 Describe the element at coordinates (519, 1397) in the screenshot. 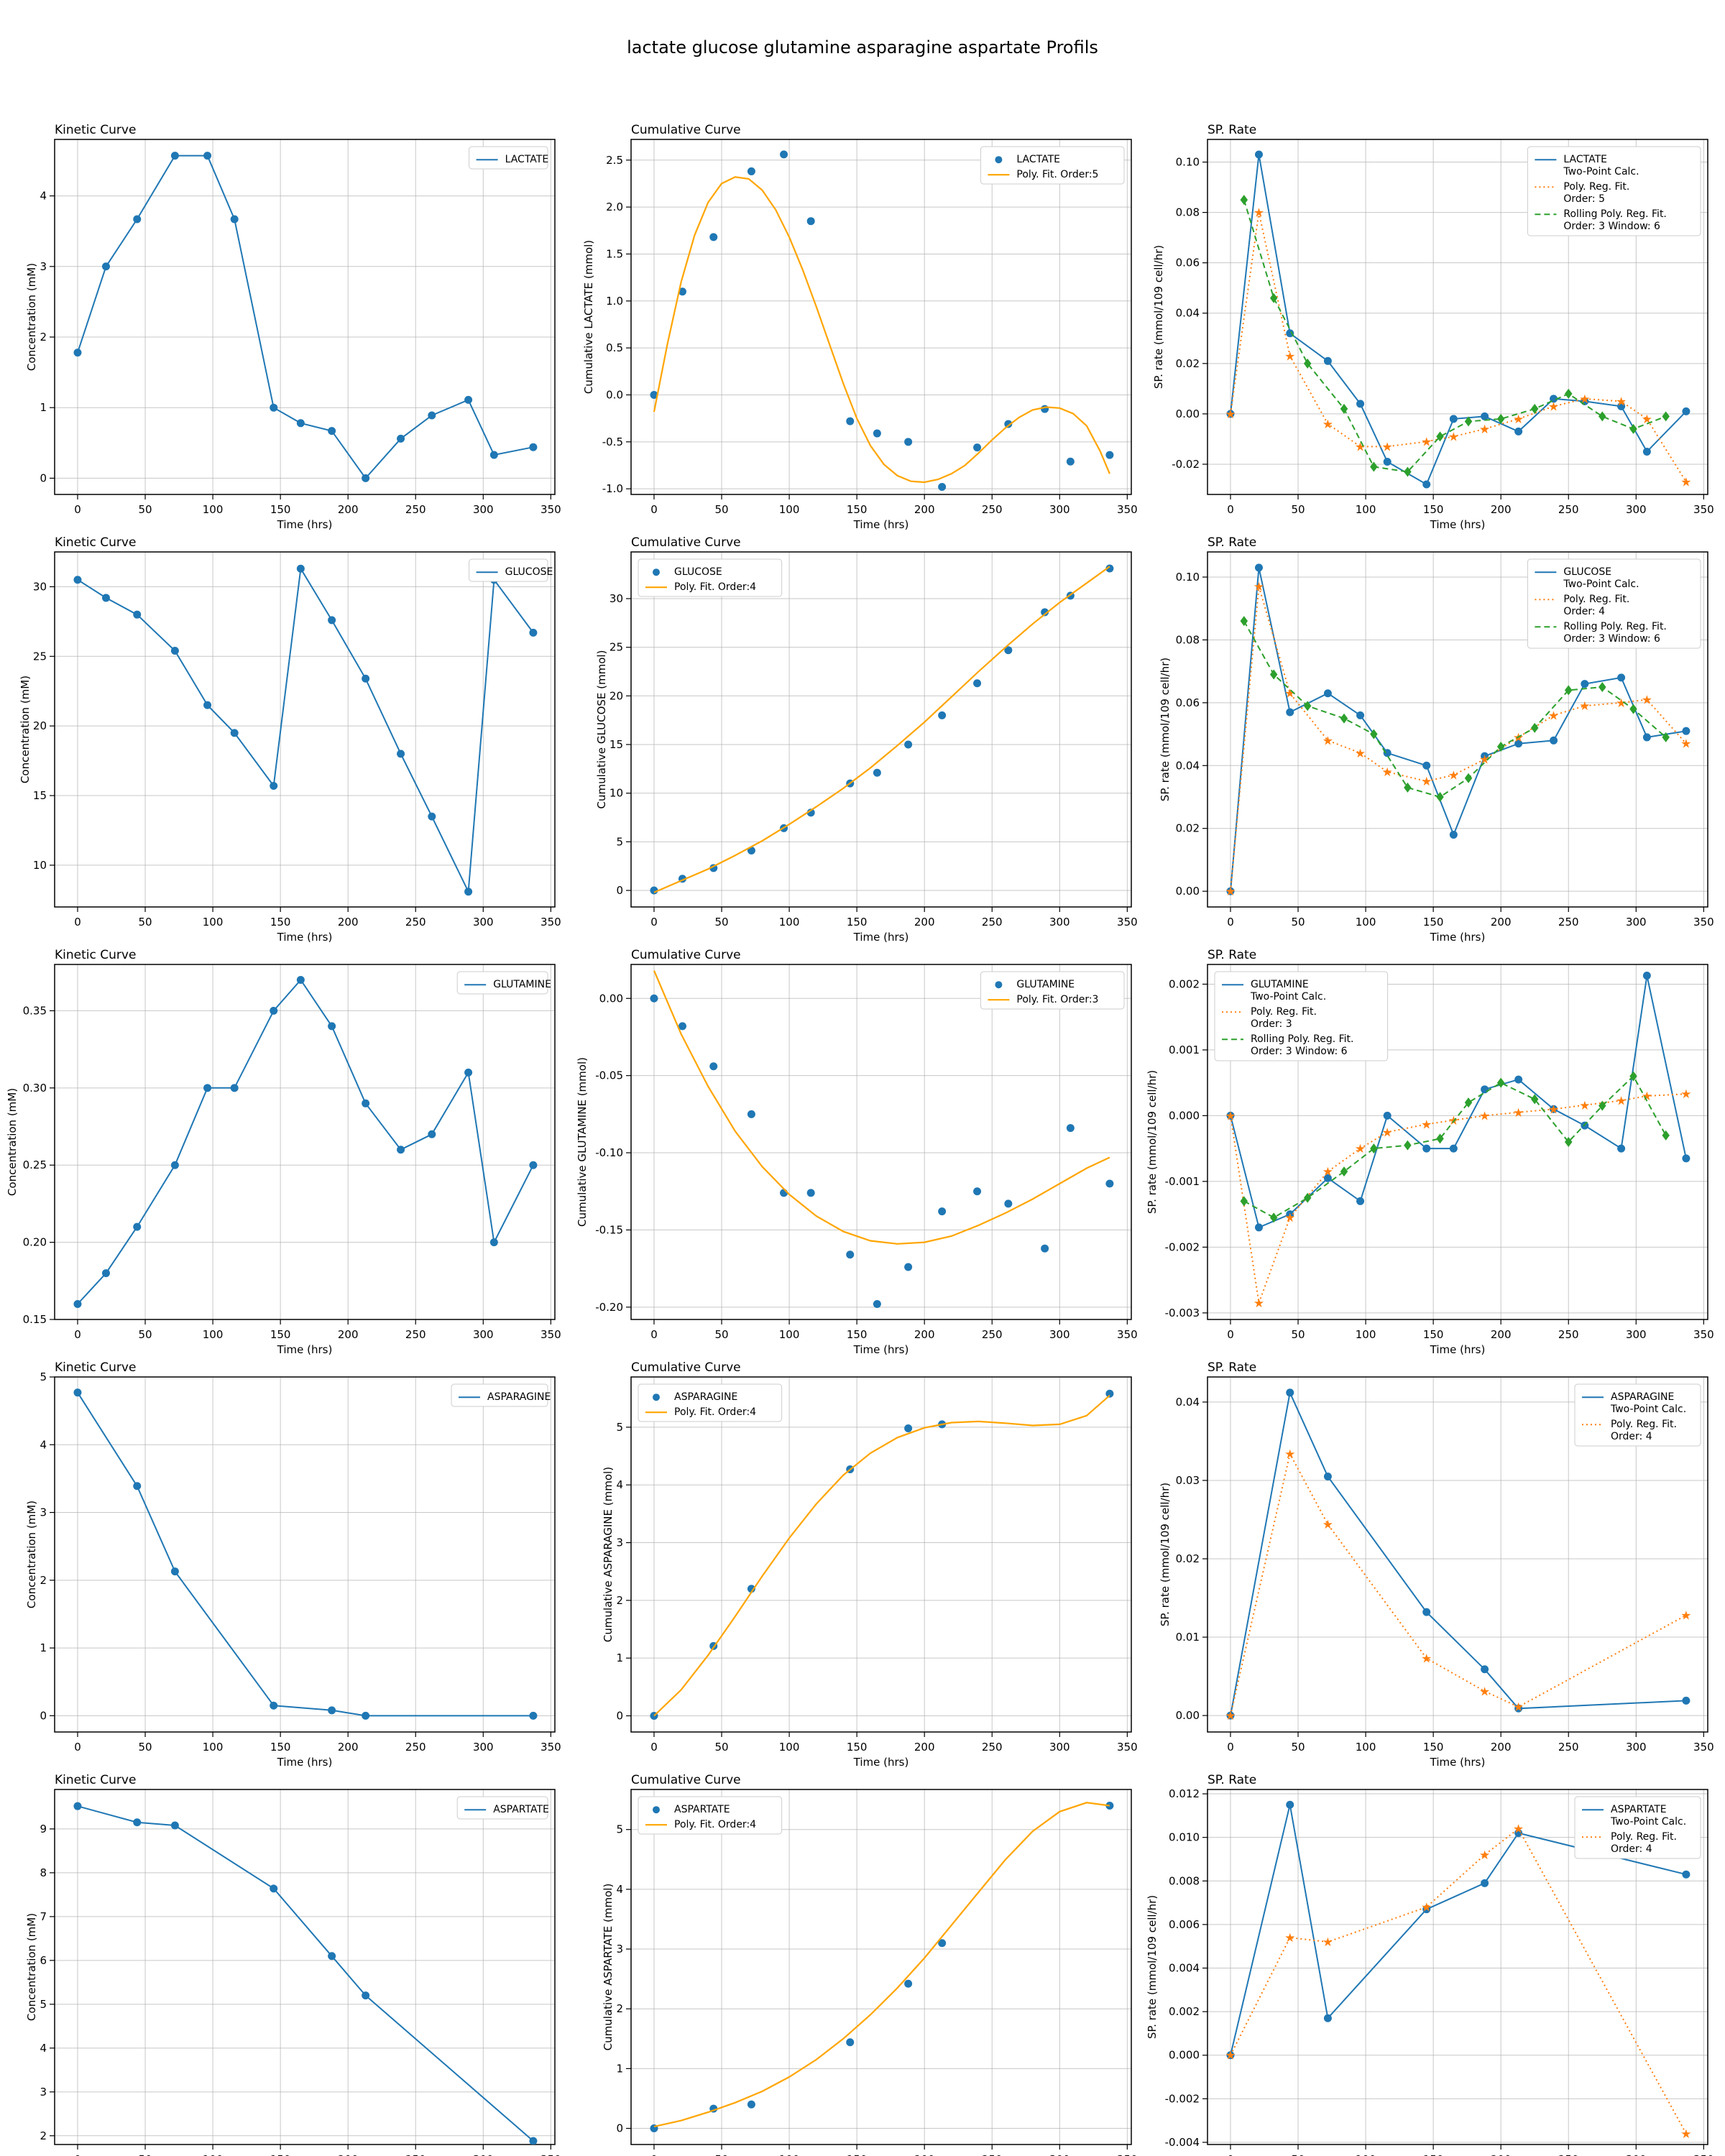

I see `legend-label: ASPARAGINE` at that location.